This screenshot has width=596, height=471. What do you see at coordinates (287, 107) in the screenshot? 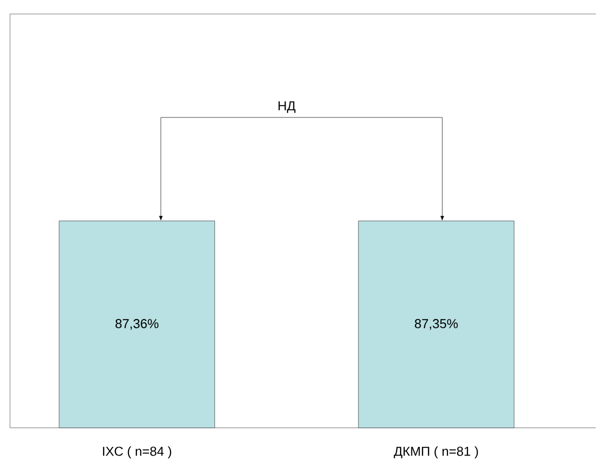
I see `text: НД` at bounding box center [287, 107].